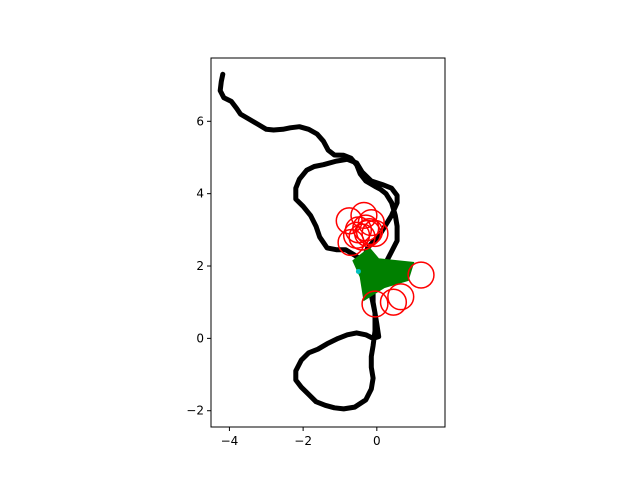 Image resolution: width=640 pixels, height=480 pixels. I want to click on x-tick-label: −2, so click(303, 441).